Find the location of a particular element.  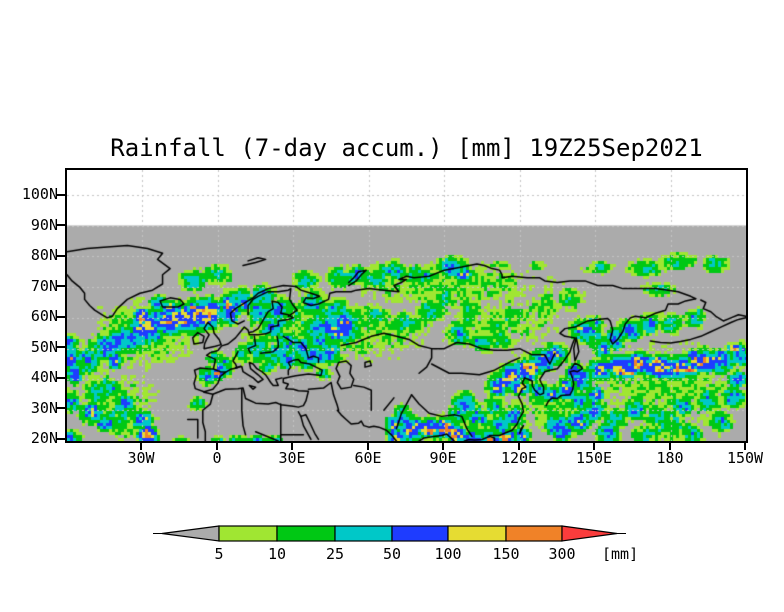

lon-tick-label: 120E is located at coordinates (519, 458).